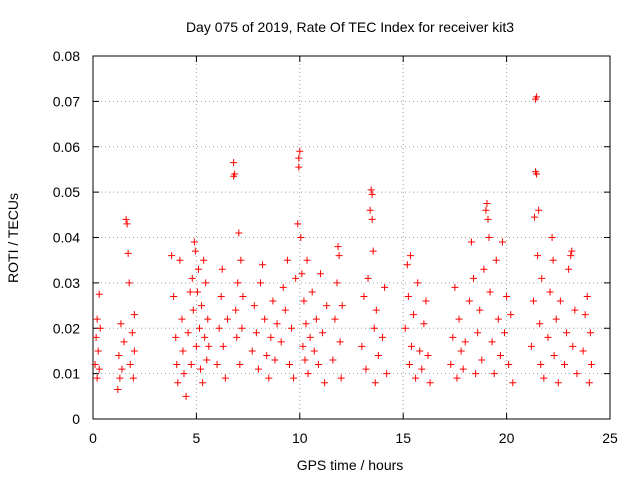 Image resolution: width=640 pixels, height=480 pixels. Describe the element at coordinates (66, 56) in the screenshot. I see `y-tick-label: 0.08` at that location.